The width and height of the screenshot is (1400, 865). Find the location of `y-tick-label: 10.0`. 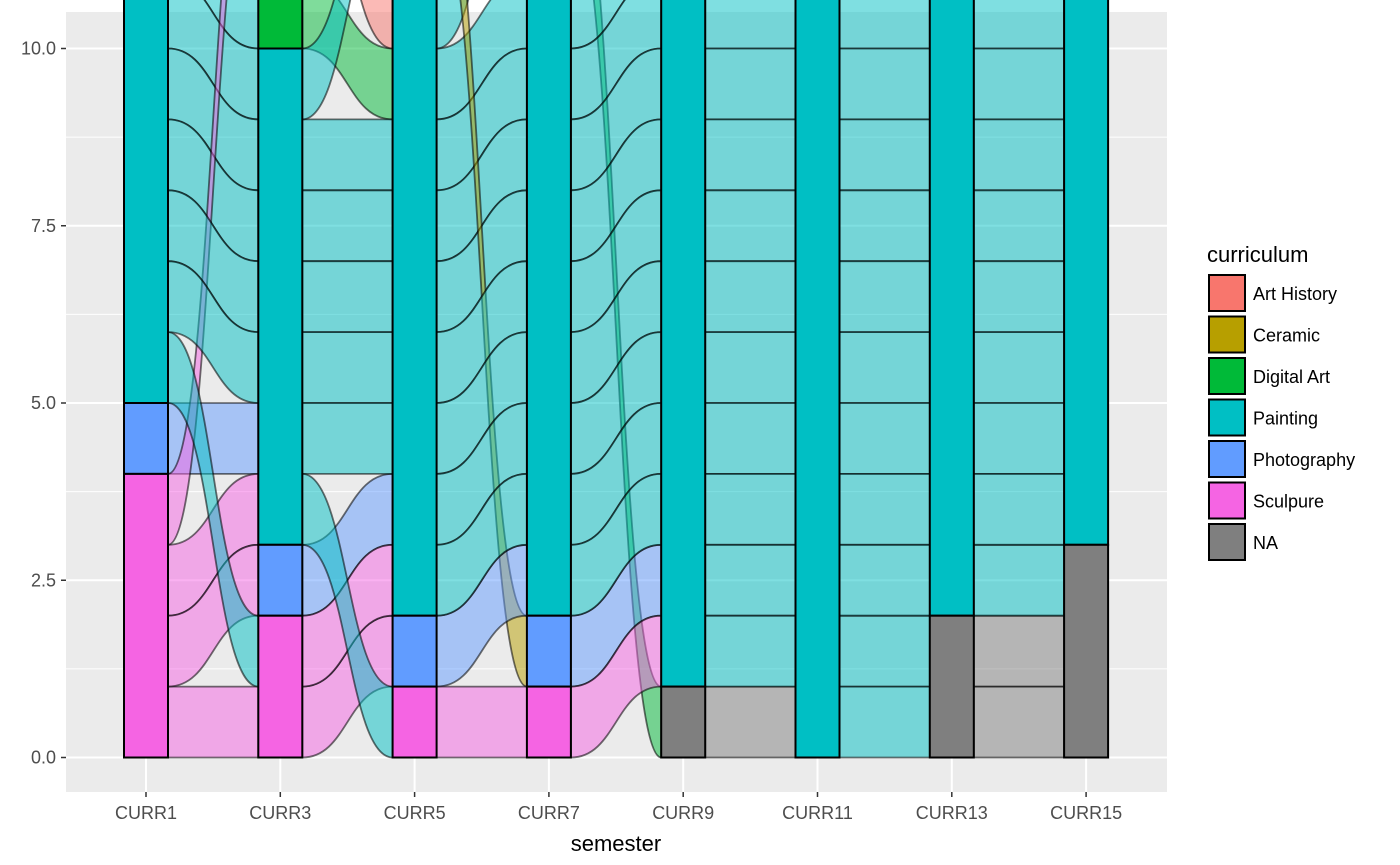

y-tick-label: 10.0 is located at coordinates (38, 49).